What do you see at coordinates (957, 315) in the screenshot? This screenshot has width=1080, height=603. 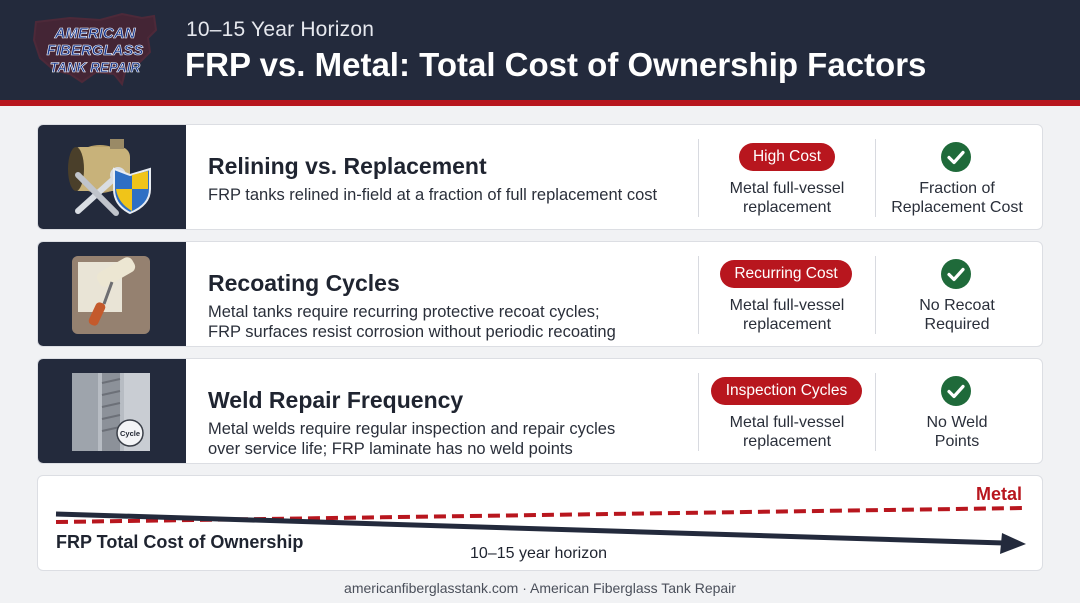 I see `frp-benefit: No Recoat Required` at bounding box center [957, 315].